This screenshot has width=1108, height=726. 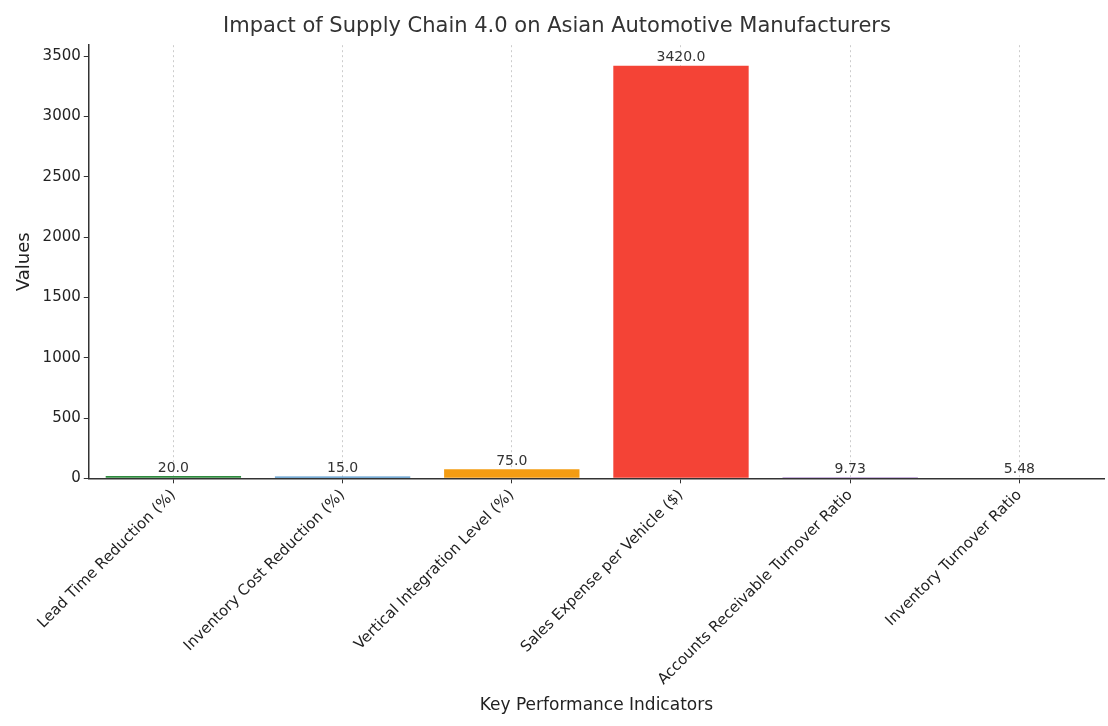 I want to click on data-label: 15.0, so click(x=342, y=467).